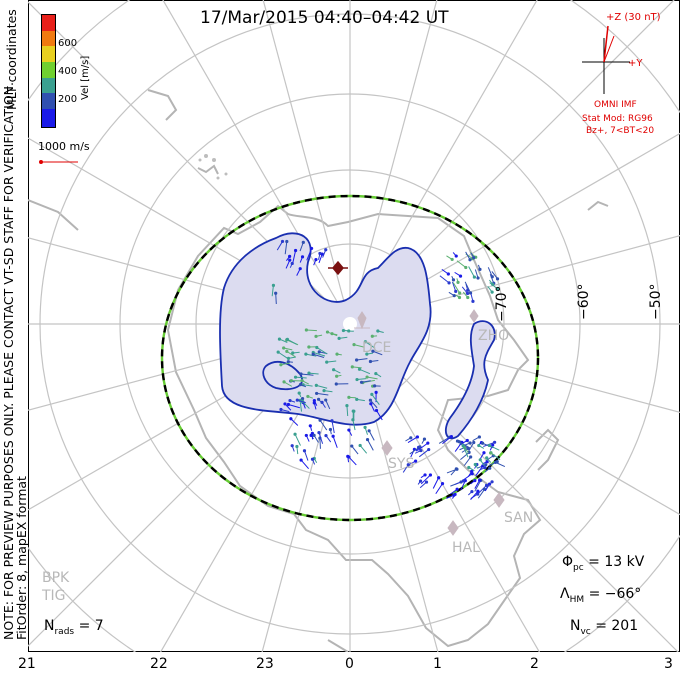 This screenshot has height=674, width=680. Describe the element at coordinates (85, 77) in the screenshot. I see `colorbar-title: Vel [m/s]` at that location.